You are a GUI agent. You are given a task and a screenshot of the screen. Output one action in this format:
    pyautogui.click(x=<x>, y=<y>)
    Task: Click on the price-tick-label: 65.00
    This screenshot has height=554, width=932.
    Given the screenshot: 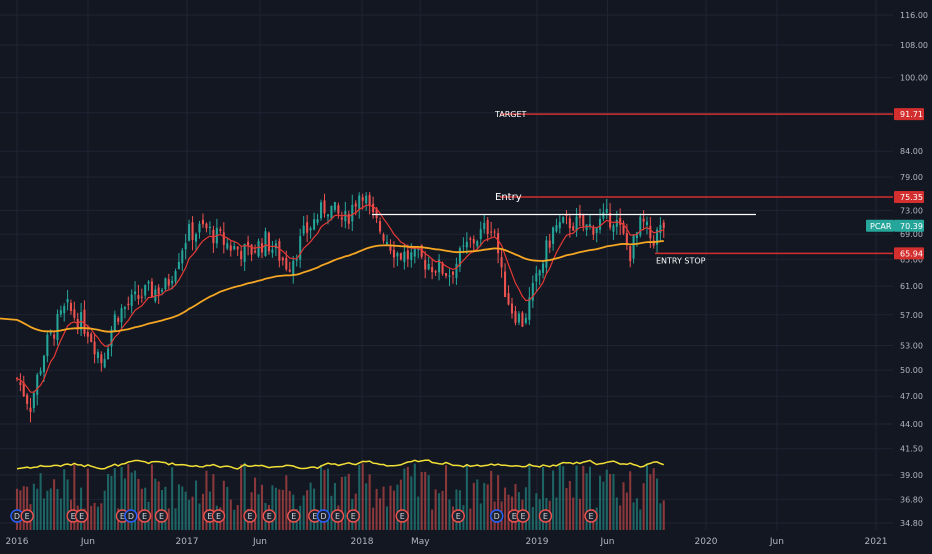 What is the action you would take?
    pyautogui.click(x=911, y=259)
    